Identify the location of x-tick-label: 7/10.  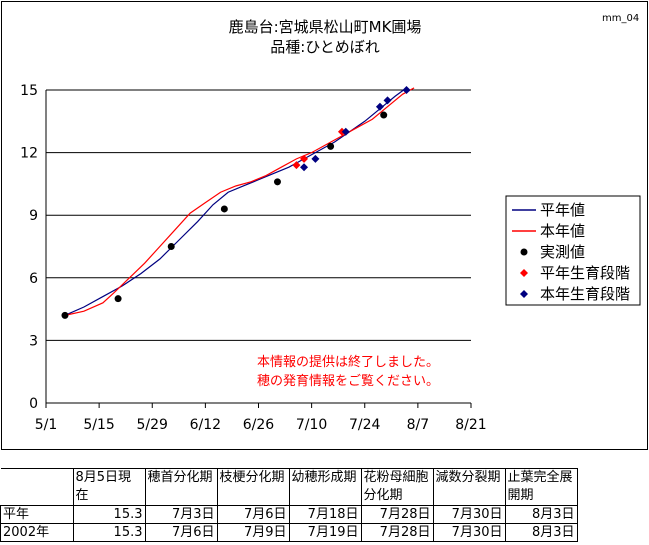
(311, 425).